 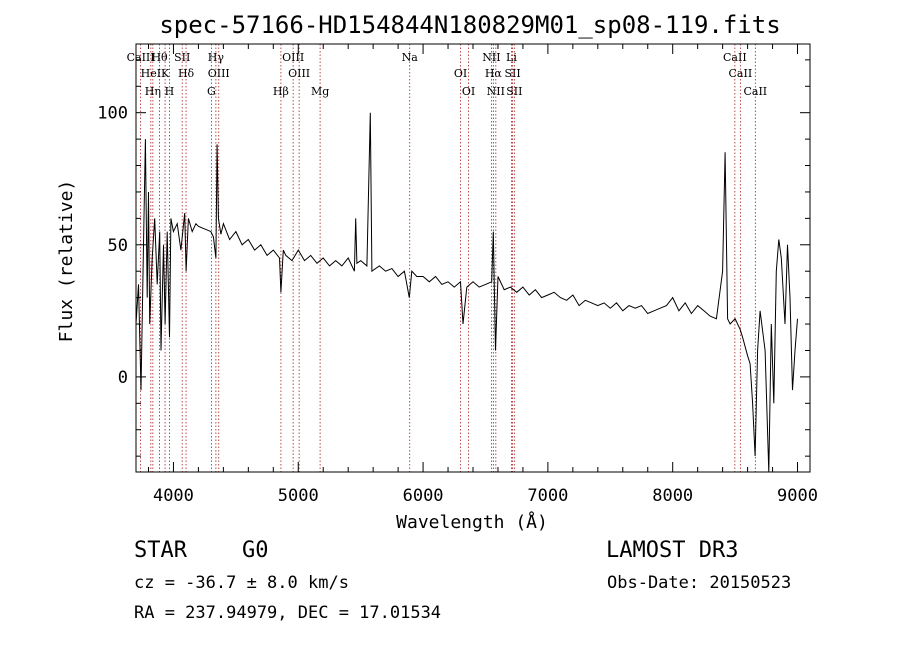 What do you see at coordinates (141, 57) in the screenshot?
I see `line-marker-label: CaIII` at bounding box center [141, 57].